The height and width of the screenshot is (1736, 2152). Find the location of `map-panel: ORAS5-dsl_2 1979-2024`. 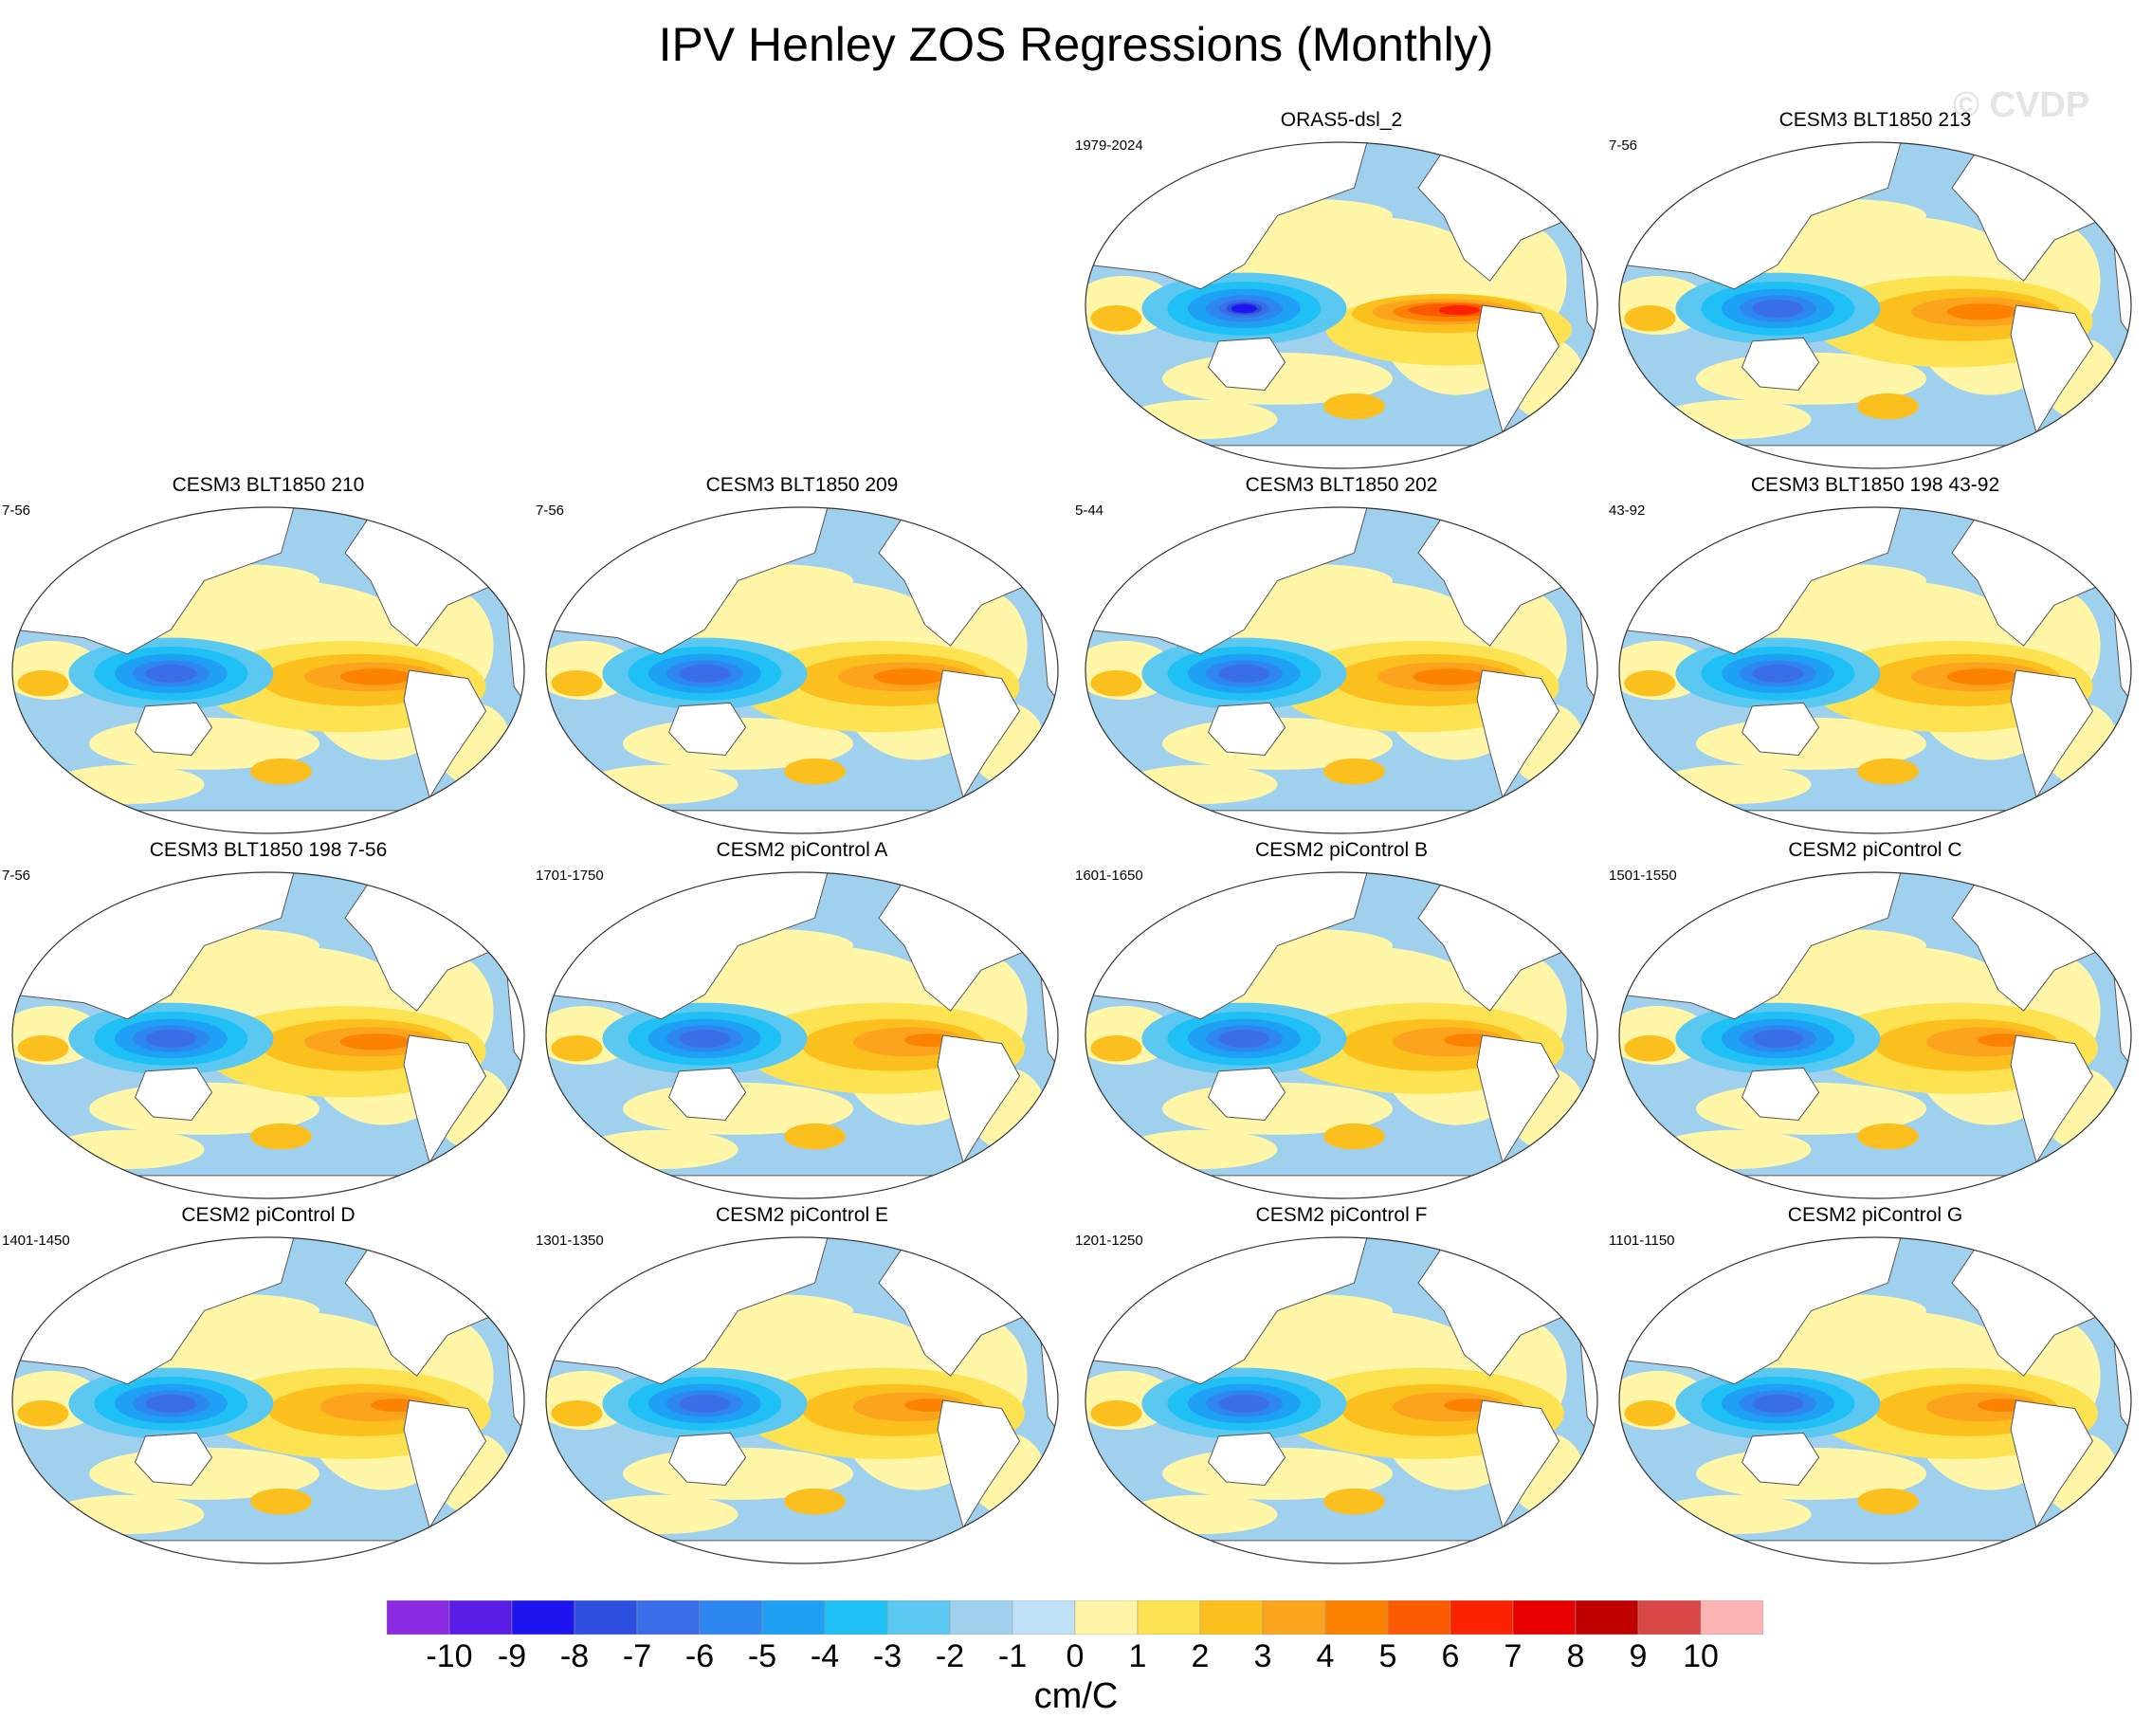

map-panel: ORAS5-dsl_2 1979-2024 is located at coordinates (1342, 291).